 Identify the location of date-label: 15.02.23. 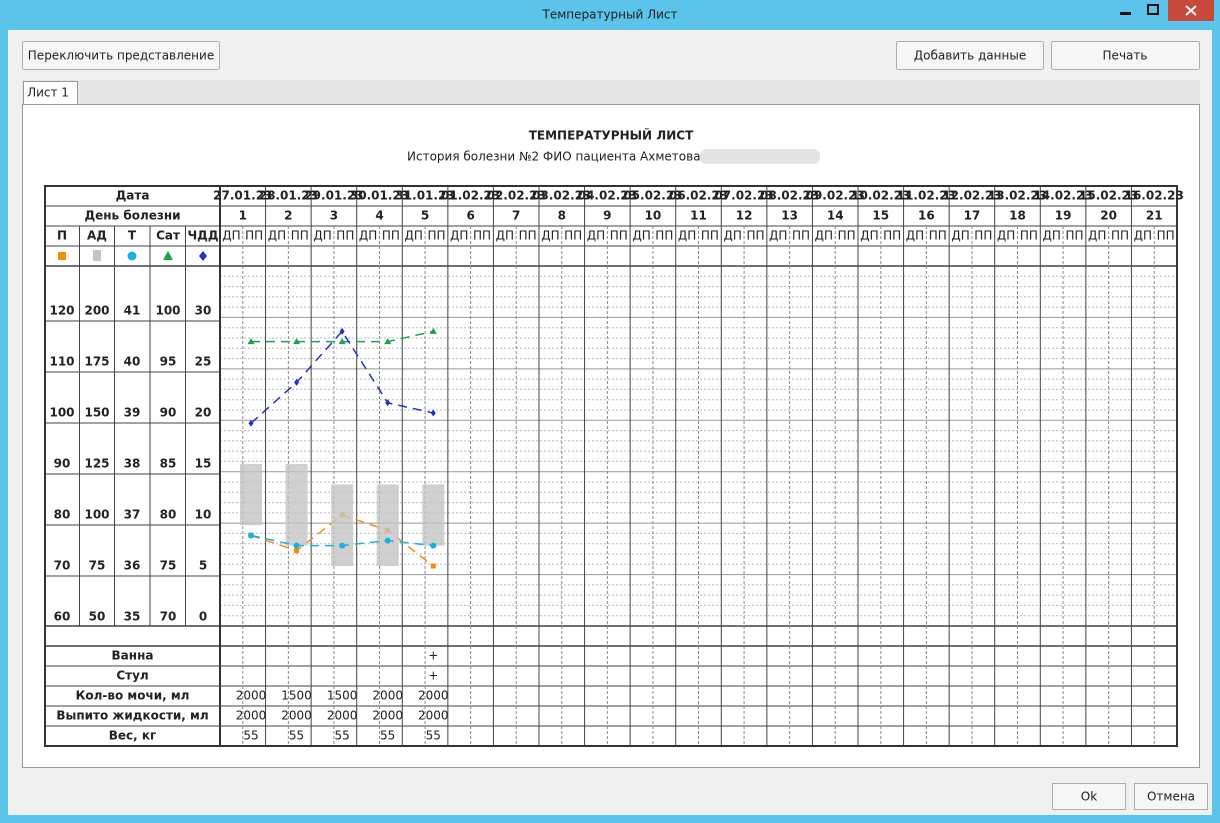
(1108, 196).